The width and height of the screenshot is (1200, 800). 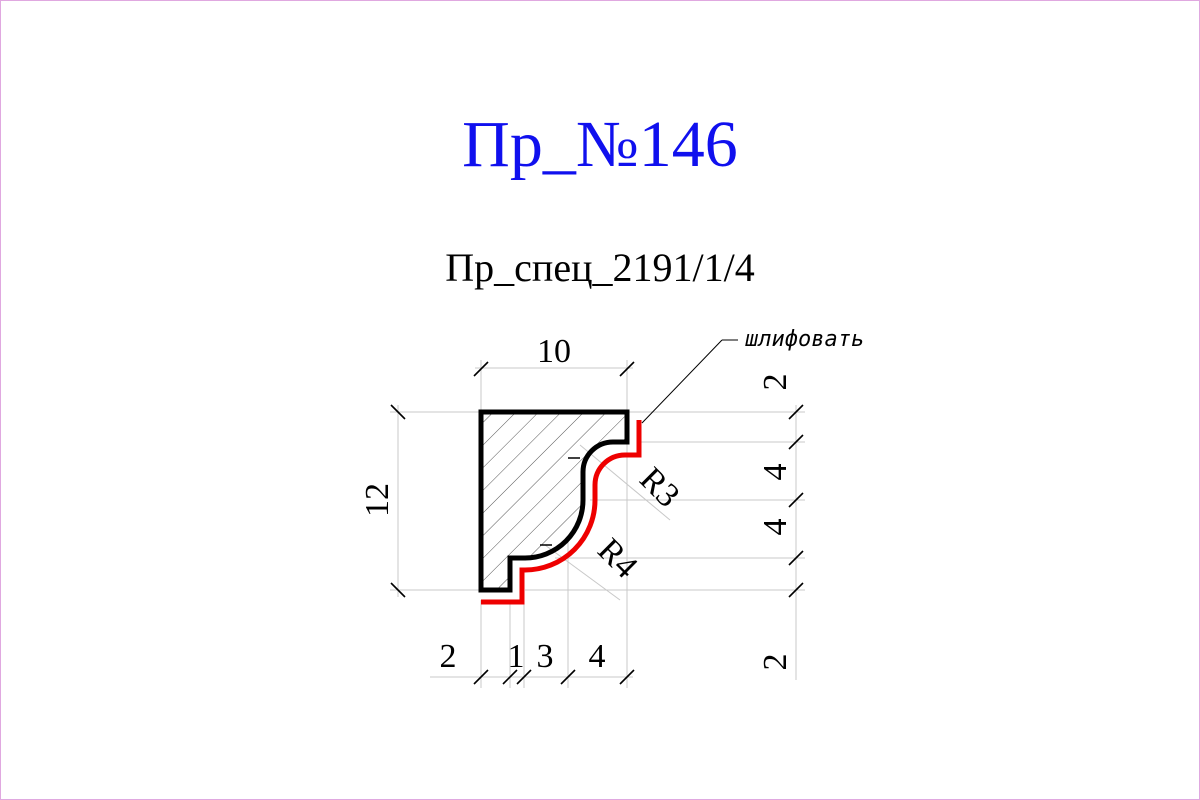 I want to click on profile-title: Пр_№146, so click(x=600, y=144).